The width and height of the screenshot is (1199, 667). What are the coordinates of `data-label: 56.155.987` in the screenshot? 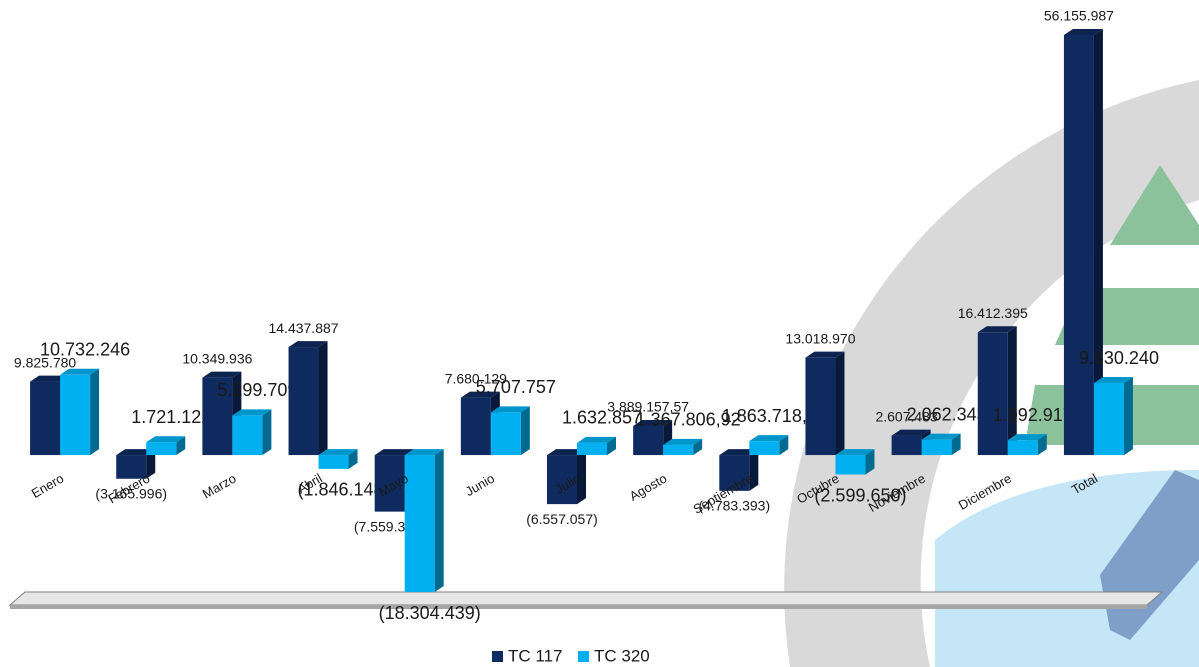 It's located at (1079, 16).